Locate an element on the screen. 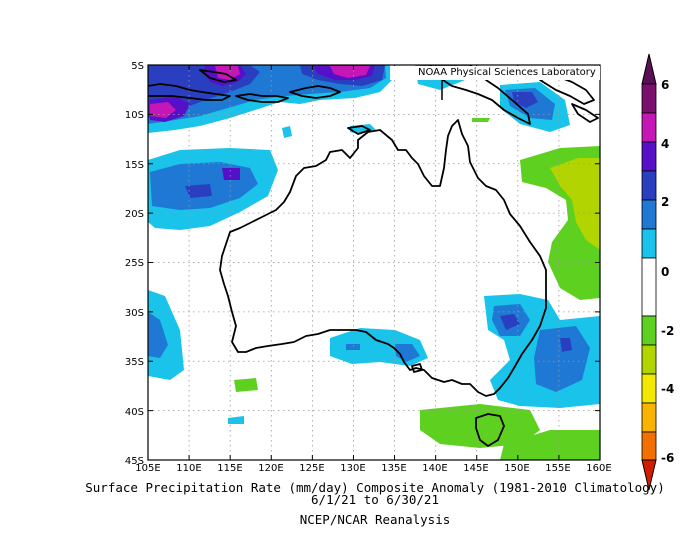  melville-island is located at coordinates (359, 130).